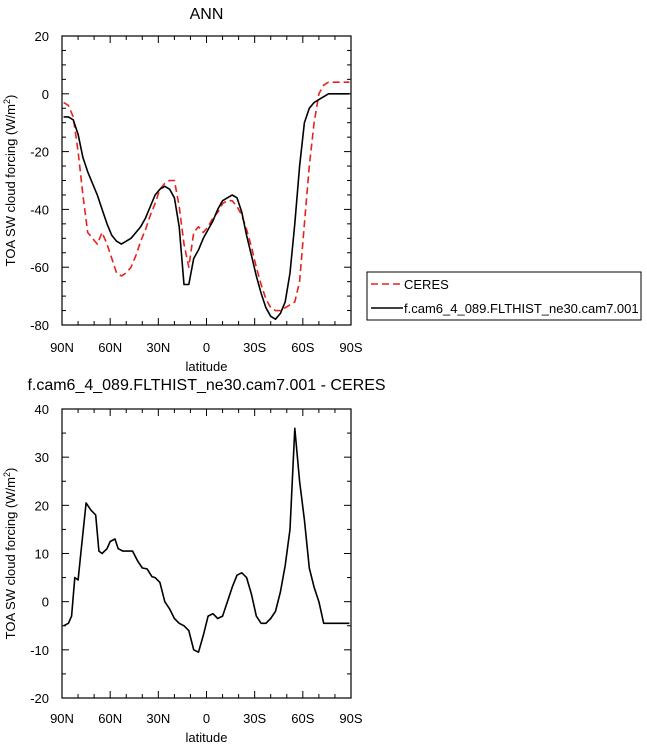 The width and height of the screenshot is (647, 751). I want to click on legend-label: CERES, so click(426, 284).